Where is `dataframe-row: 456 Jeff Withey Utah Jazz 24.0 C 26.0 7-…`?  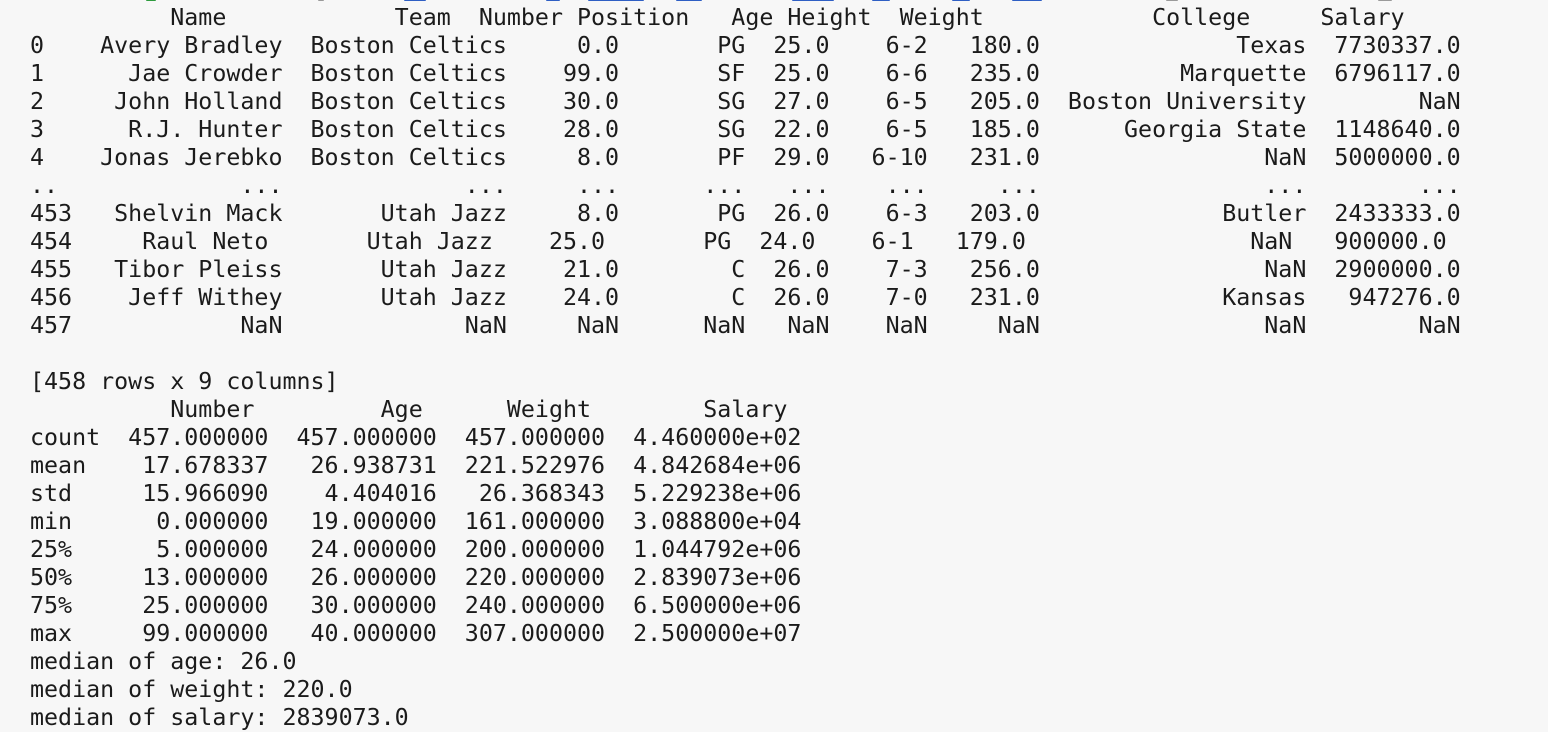 dataframe-row: 456 Jeff Withey Utah Jazz 24.0 C 26.0 7-… is located at coordinates (745, 297).